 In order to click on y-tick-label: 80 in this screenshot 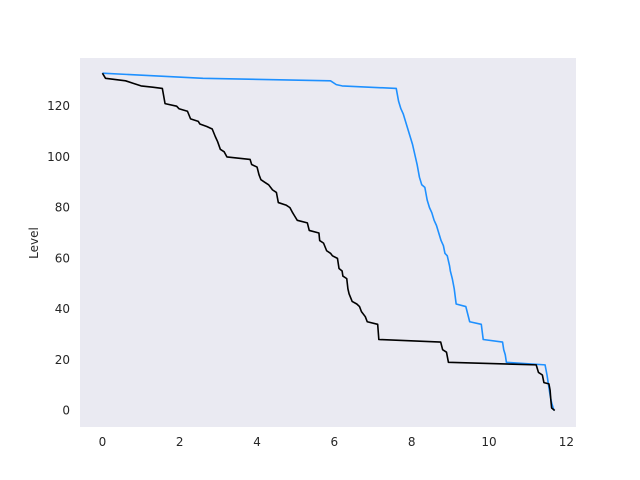, I will do `click(62, 208)`.